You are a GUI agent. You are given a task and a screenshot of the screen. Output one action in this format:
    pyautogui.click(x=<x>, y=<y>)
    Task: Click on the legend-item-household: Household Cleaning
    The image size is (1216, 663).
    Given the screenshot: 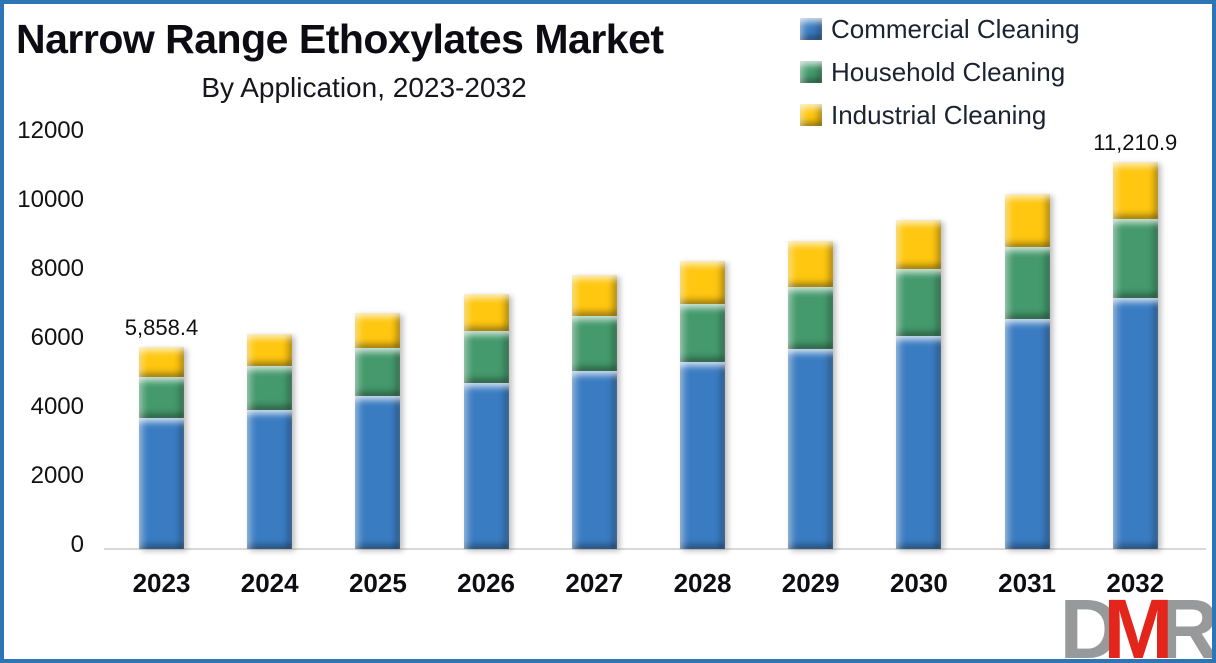 What is the action you would take?
    pyautogui.click(x=940, y=72)
    